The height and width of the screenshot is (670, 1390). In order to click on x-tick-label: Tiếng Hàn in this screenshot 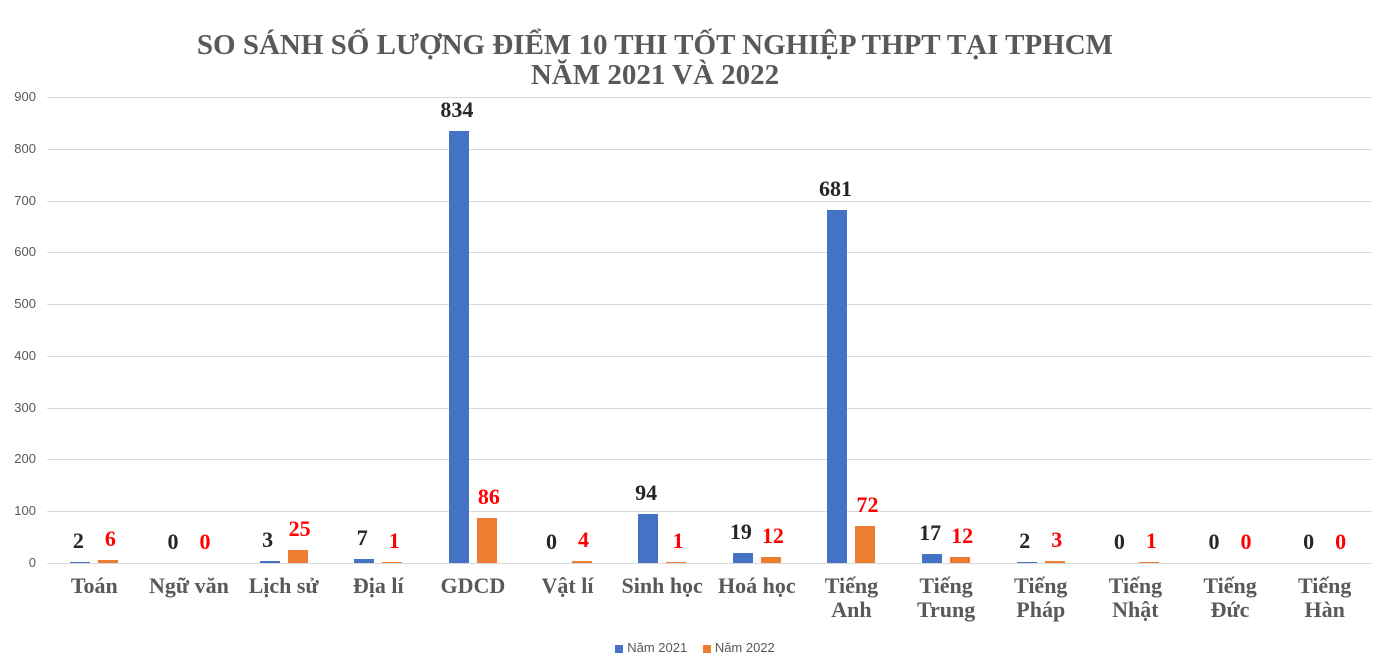, I will do `click(1324, 597)`.